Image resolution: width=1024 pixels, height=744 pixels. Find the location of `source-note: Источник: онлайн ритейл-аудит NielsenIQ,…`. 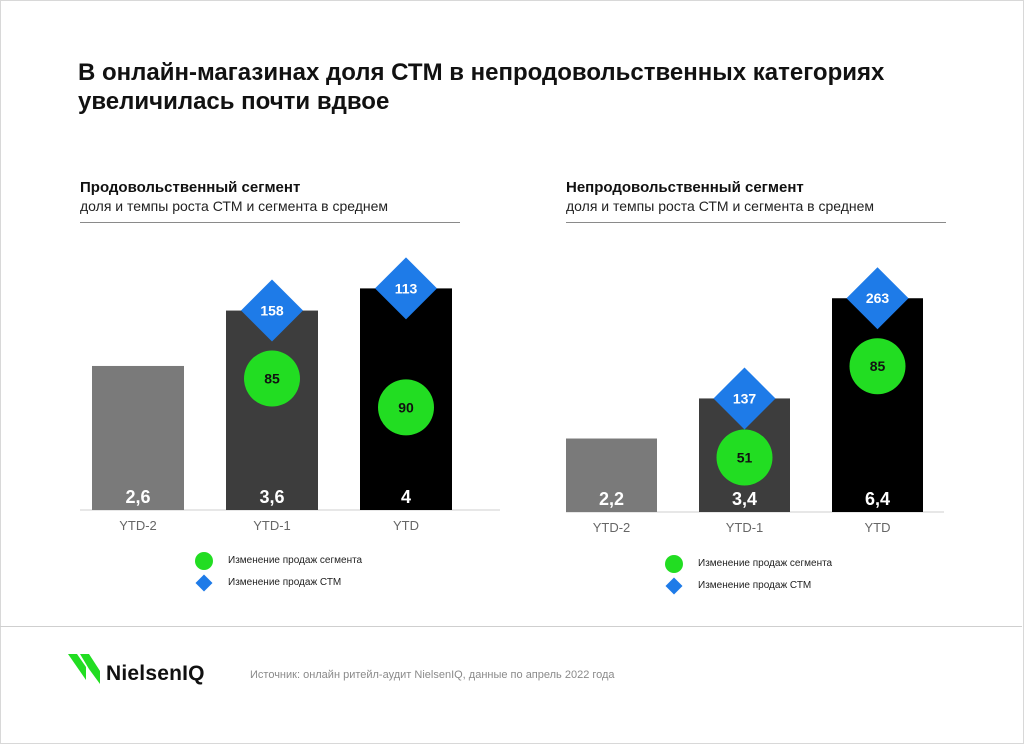

source-note: Источник: онлайн ритейл-аудит NielsenIQ,… is located at coordinates (432, 675).